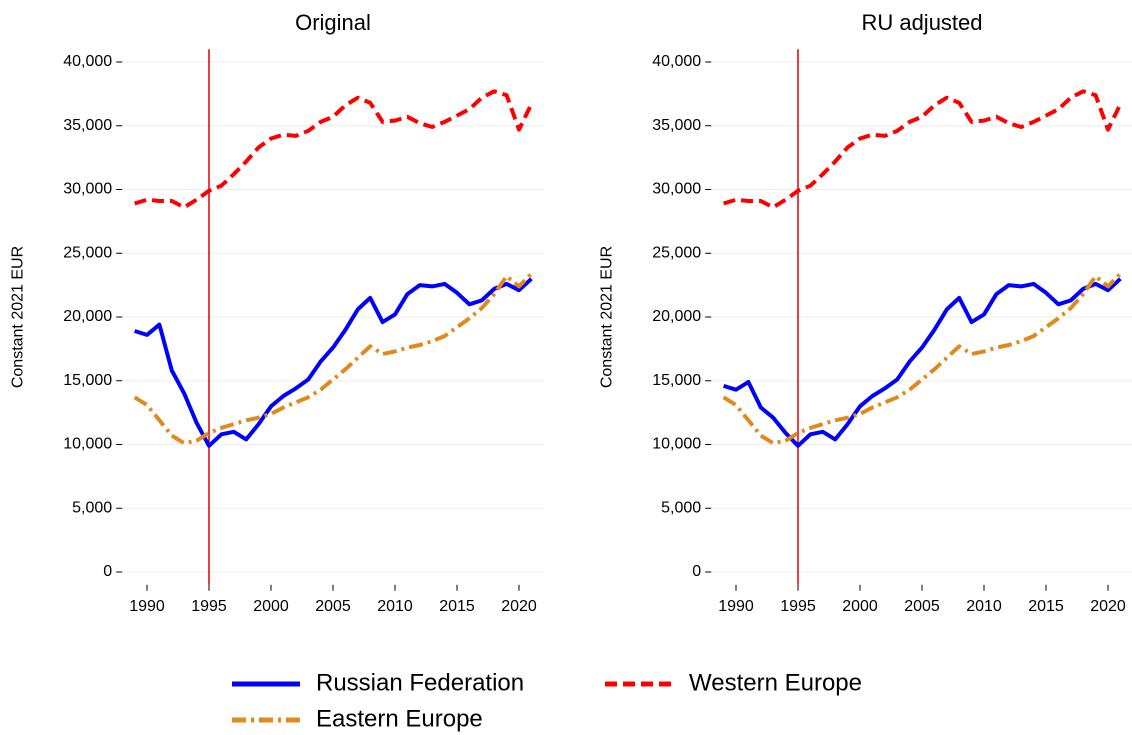  I want to click on legend-label: Western Europe, so click(775, 682).